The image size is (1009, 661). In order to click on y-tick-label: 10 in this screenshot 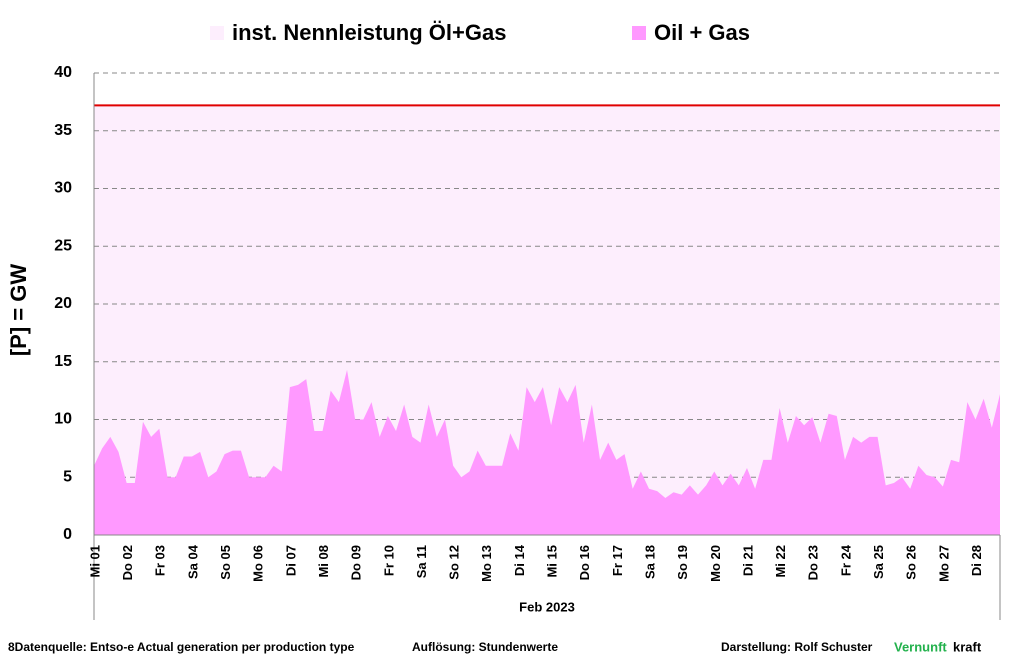, I will do `click(63, 419)`.